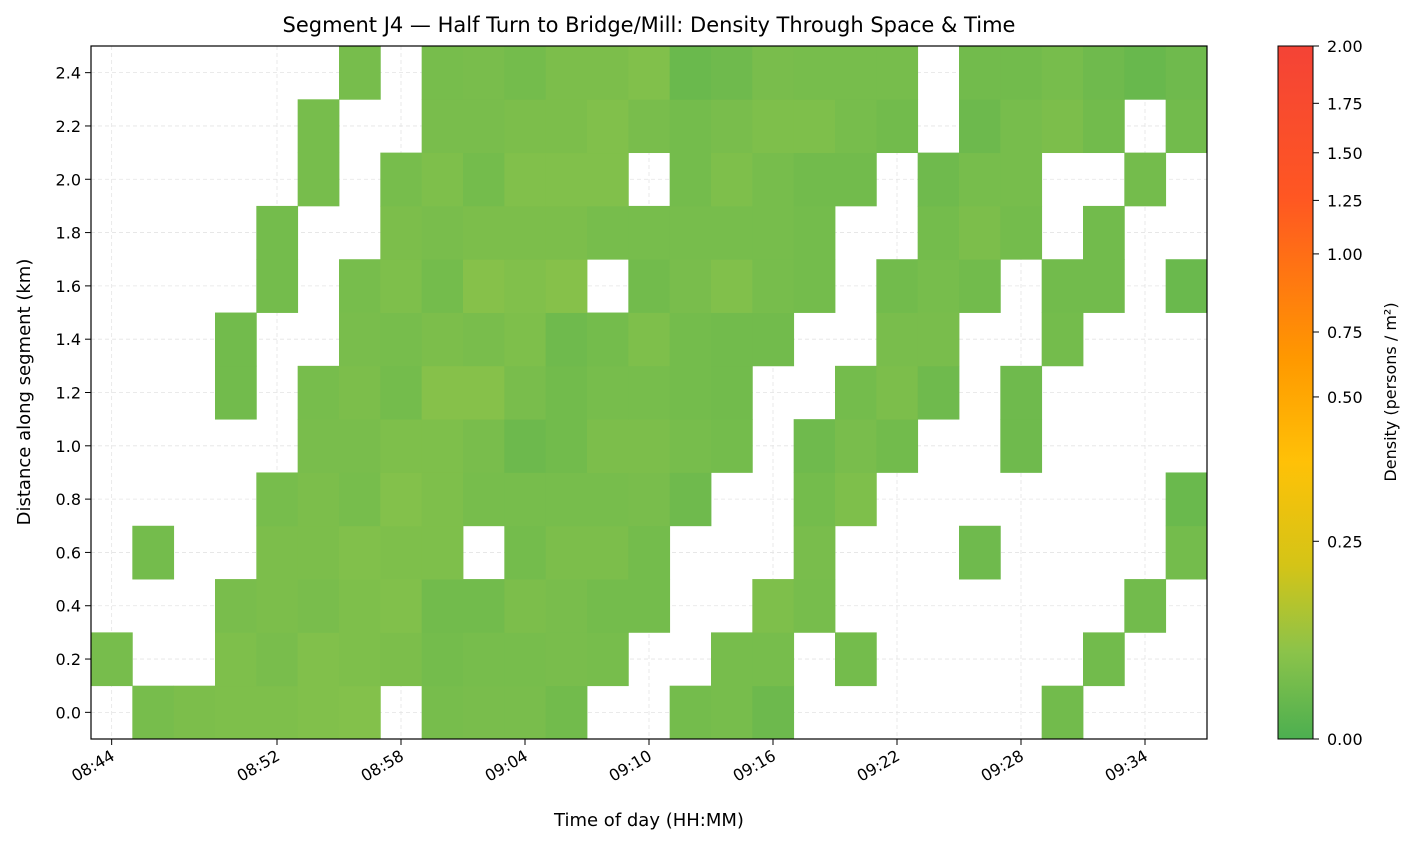 The height and width of the screenshot is (844, 1415). Describe the element at coordinates (1345, 103) in the screenshot. I see `colorbar-tick-label: 1.75` at that location.